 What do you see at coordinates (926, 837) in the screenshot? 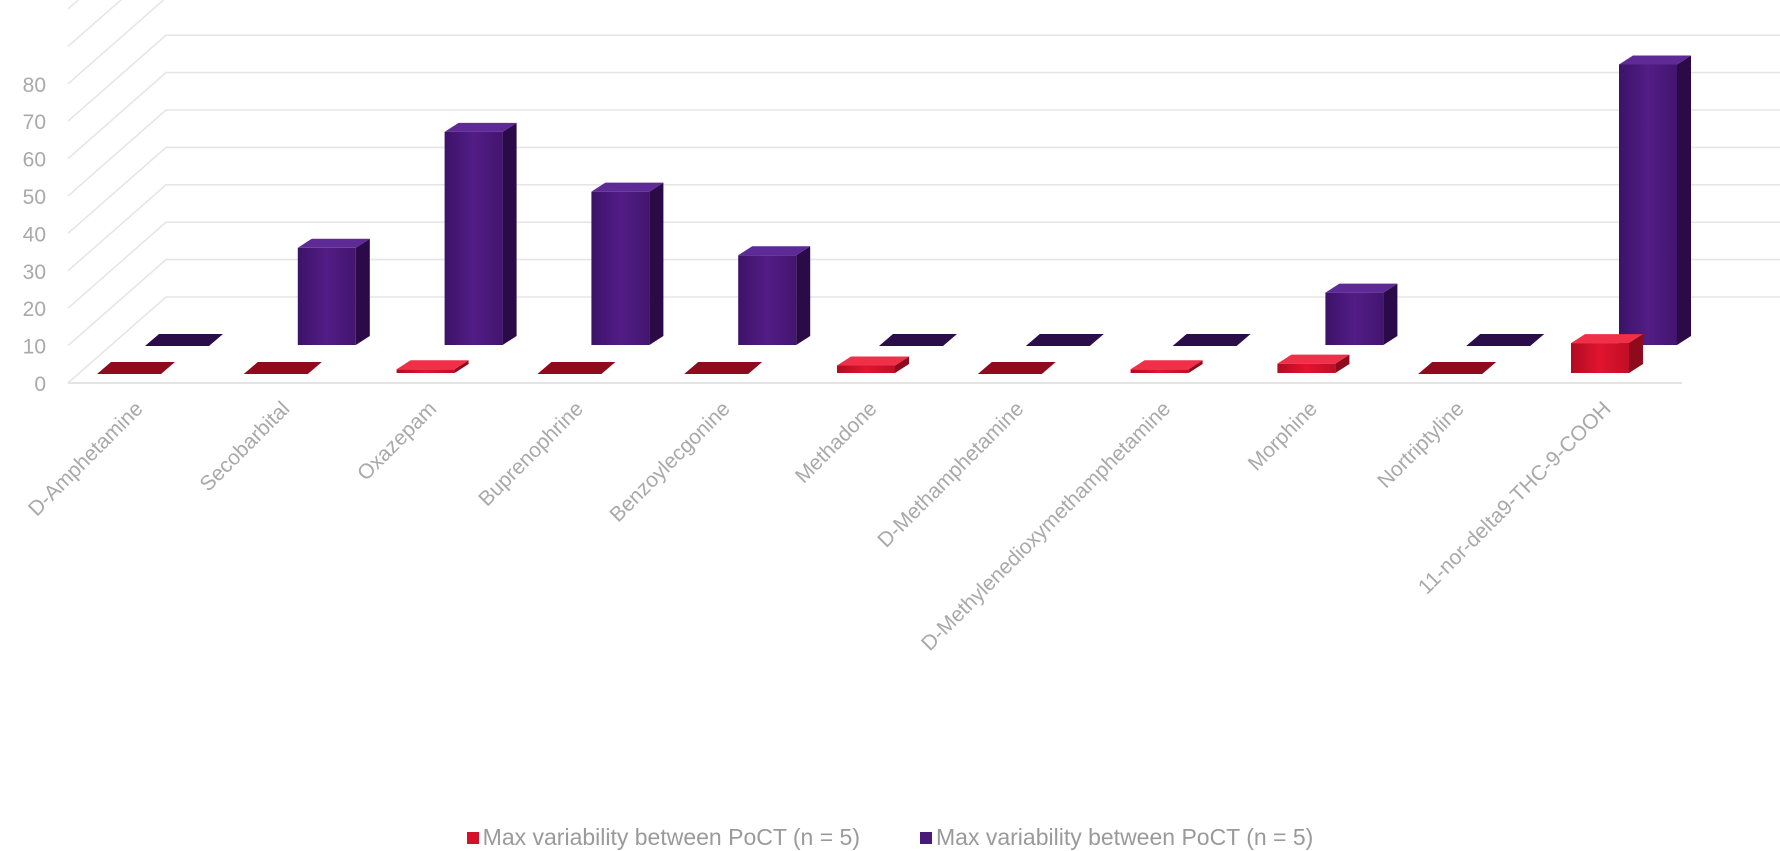
I see `legend-swatch-purple` at bounding box center [926, 837].